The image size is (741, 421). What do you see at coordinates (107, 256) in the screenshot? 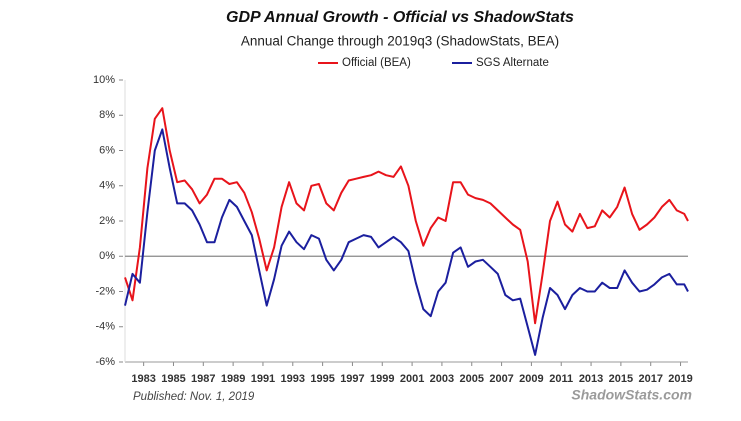
I see `y-tick-label: 0%` at bounding box center [107, 256].